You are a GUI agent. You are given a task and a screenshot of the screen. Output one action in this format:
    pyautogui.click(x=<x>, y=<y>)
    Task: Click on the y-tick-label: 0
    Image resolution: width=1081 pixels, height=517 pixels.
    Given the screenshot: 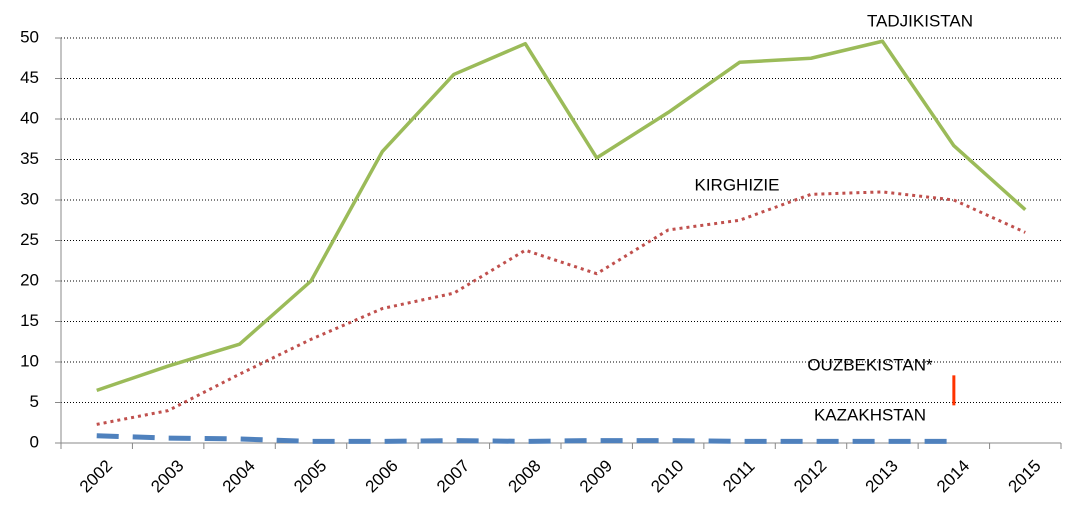 What is the action you would take?
    pyautogui.click(x=34, y=441)
    